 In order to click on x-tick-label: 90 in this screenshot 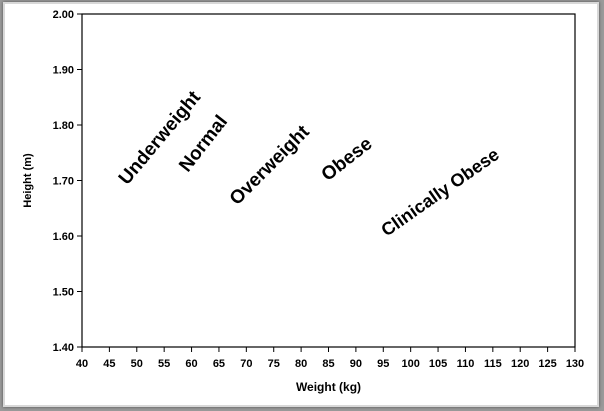, I will do `click(356, 364)`.